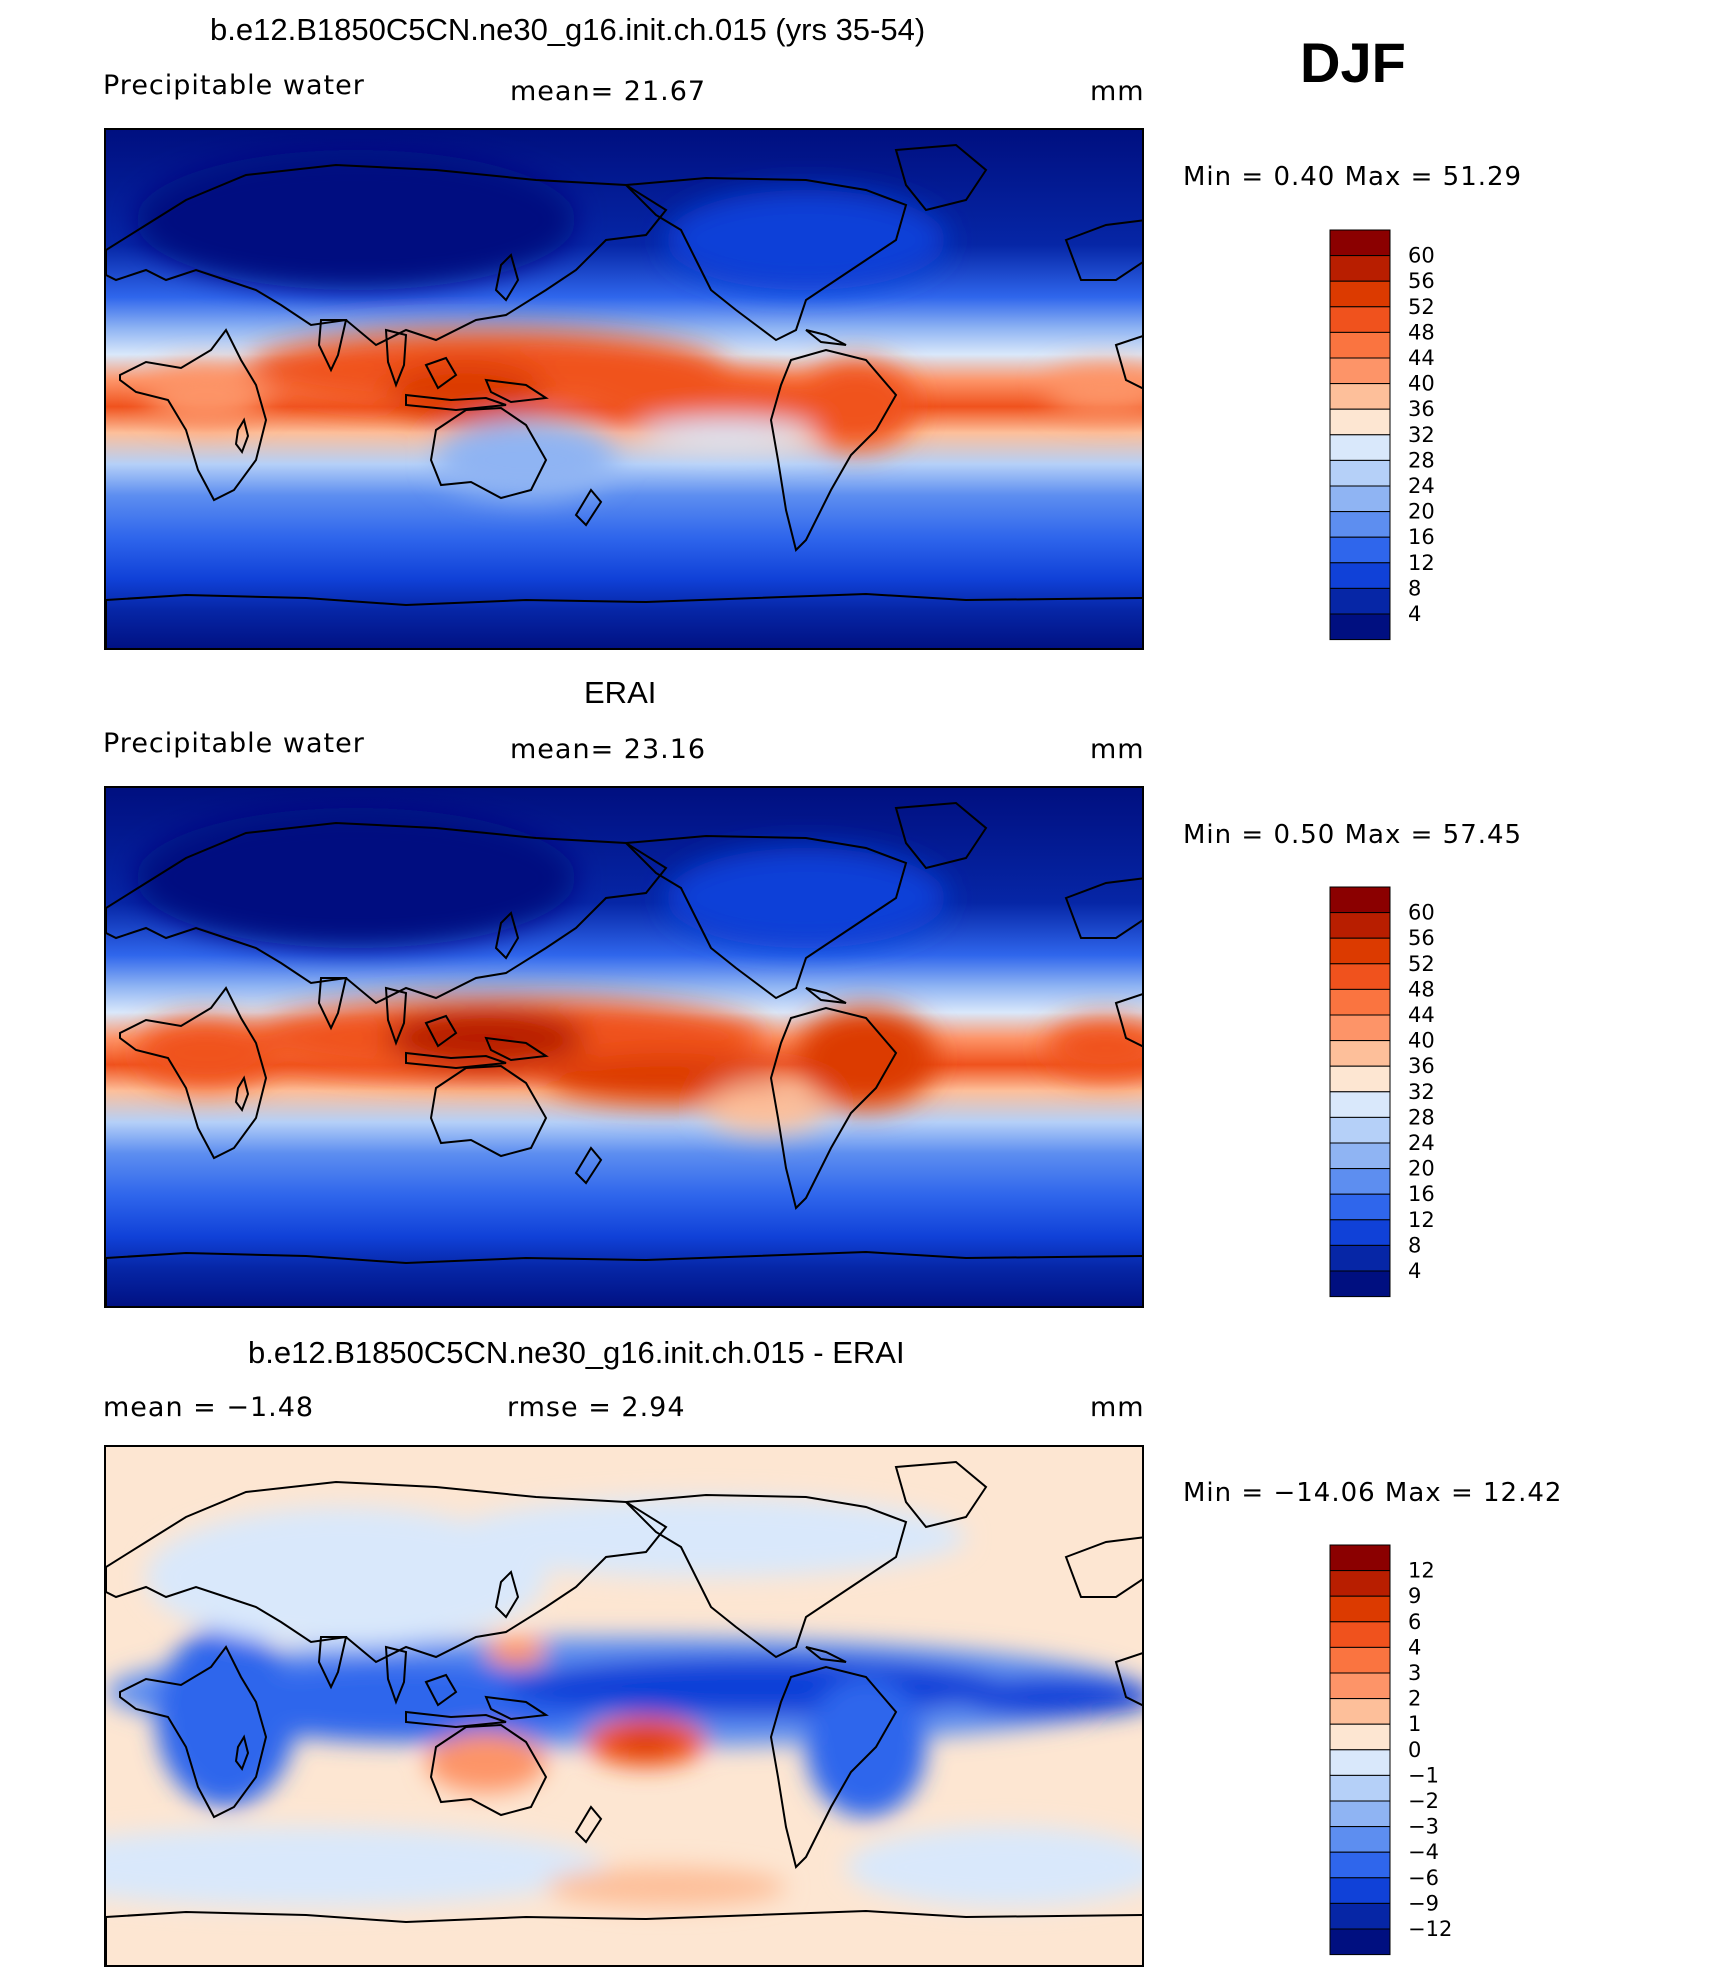 The height and width of the screenshot is (1981, 1710). I want to click on panel-obs-units: mm, so click(1117, 749).